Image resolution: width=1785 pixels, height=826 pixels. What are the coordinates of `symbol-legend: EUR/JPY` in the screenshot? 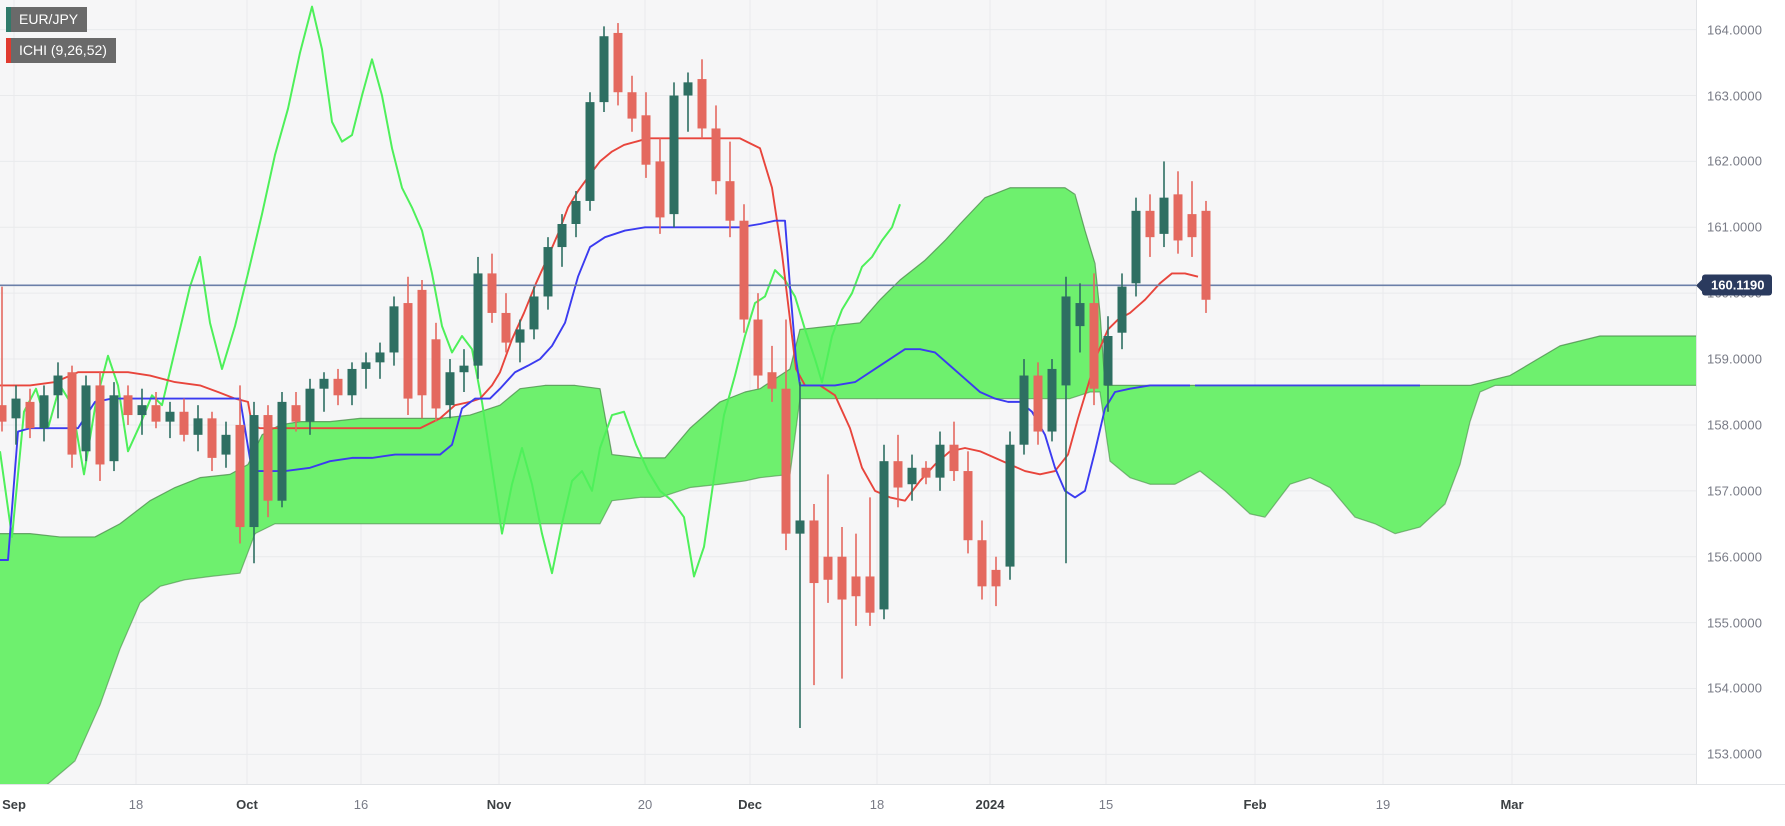 It's located at (47, 19).